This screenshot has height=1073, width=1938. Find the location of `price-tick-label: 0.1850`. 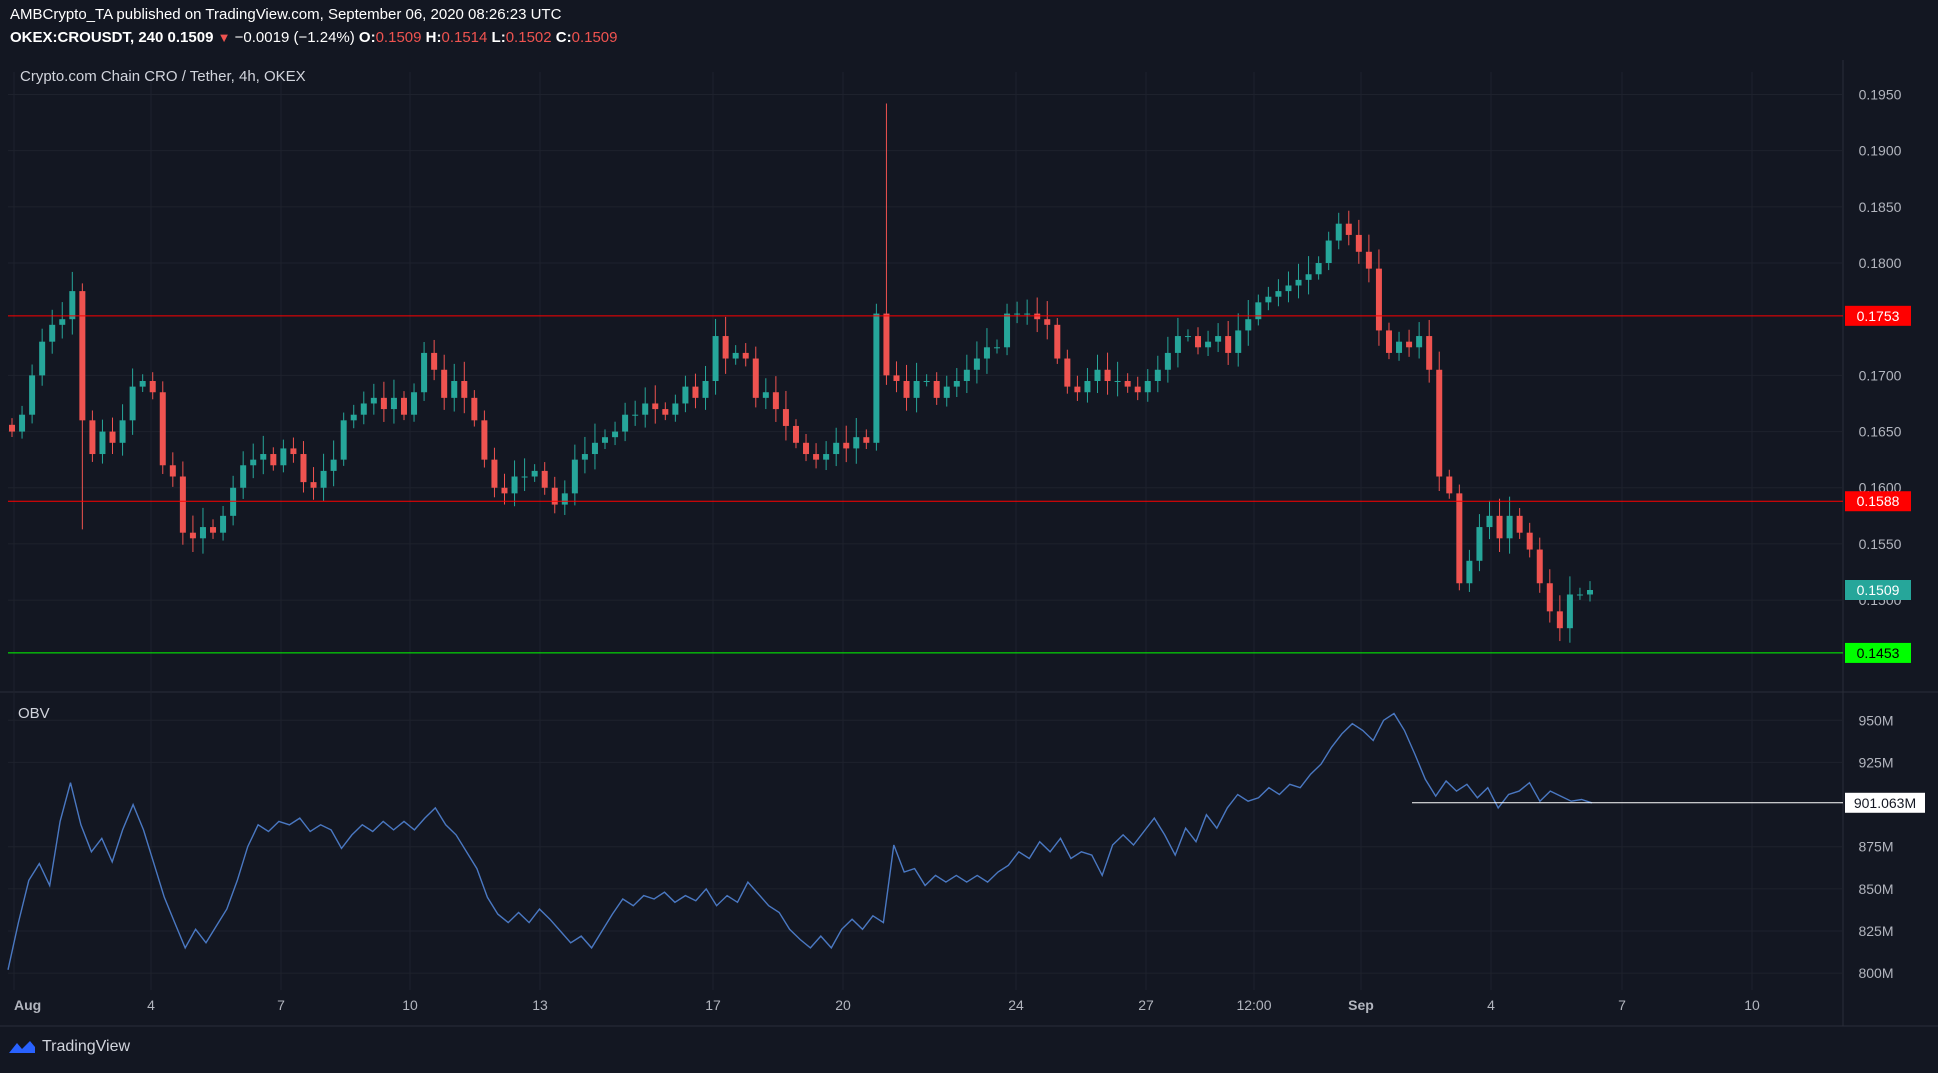

price-tick-label: 0.1850 is located at coordinates (1880, 207).